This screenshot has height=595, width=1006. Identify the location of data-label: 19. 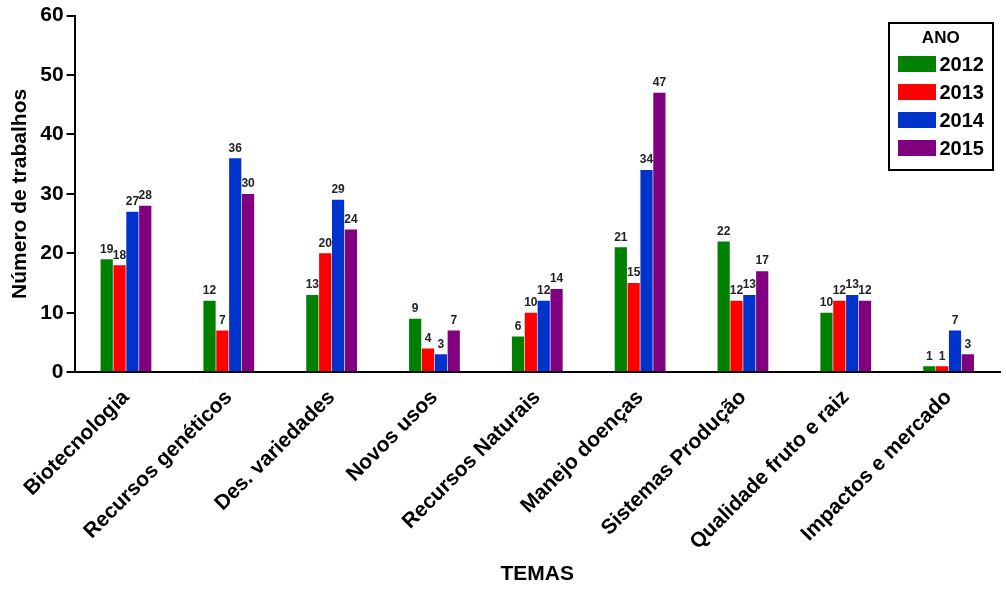
(107, 248).